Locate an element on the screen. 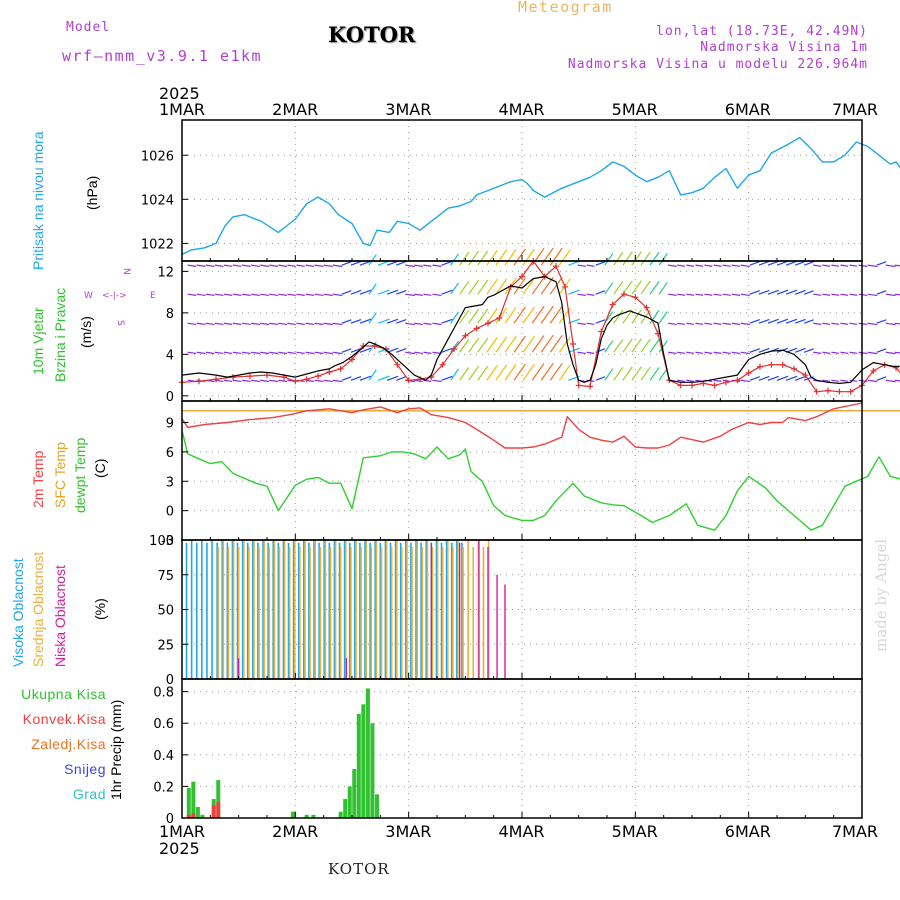  y-tick-label: 1026 is located at coordinates (157, 156).